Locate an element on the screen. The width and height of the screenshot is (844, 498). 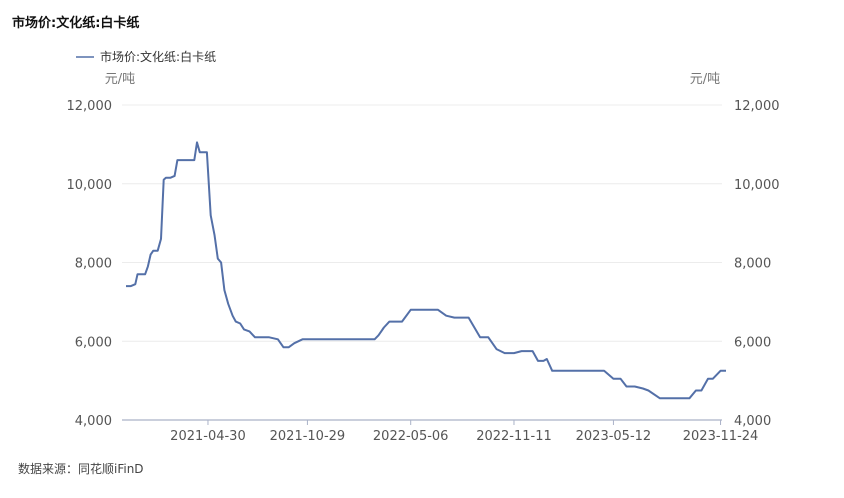
legend-label: 市场价:文化纸:白卡纸 is located at coordinates (158, 56).